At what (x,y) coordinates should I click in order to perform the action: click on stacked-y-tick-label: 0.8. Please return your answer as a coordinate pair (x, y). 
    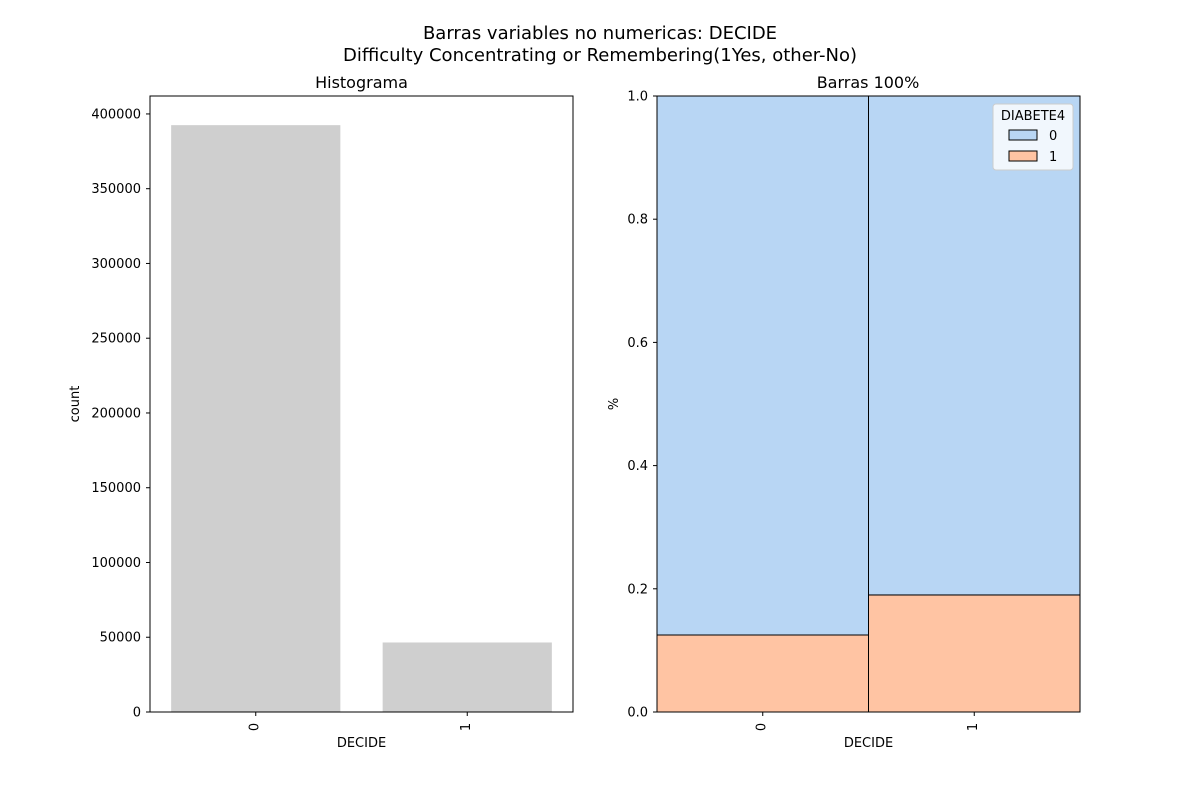
    Looking at the image, I should click on (637, 220).